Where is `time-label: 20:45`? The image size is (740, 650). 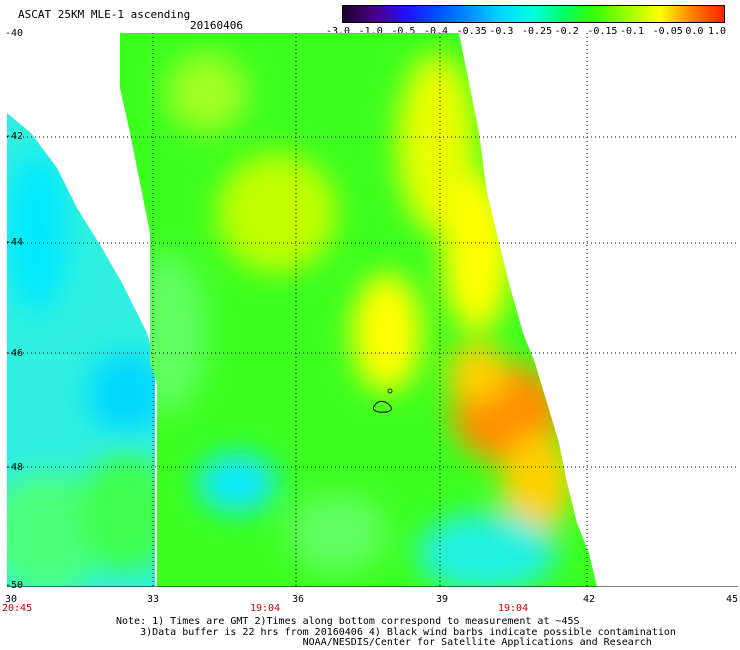 time-label: 20:45 is located at coordinates (17, 608).